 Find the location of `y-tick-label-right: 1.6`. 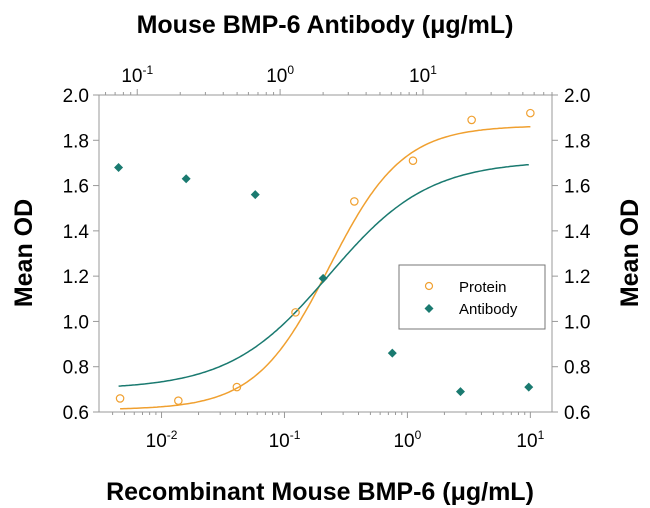

y-tick-label-right: 1.6 is located at coordinates (577, 187).